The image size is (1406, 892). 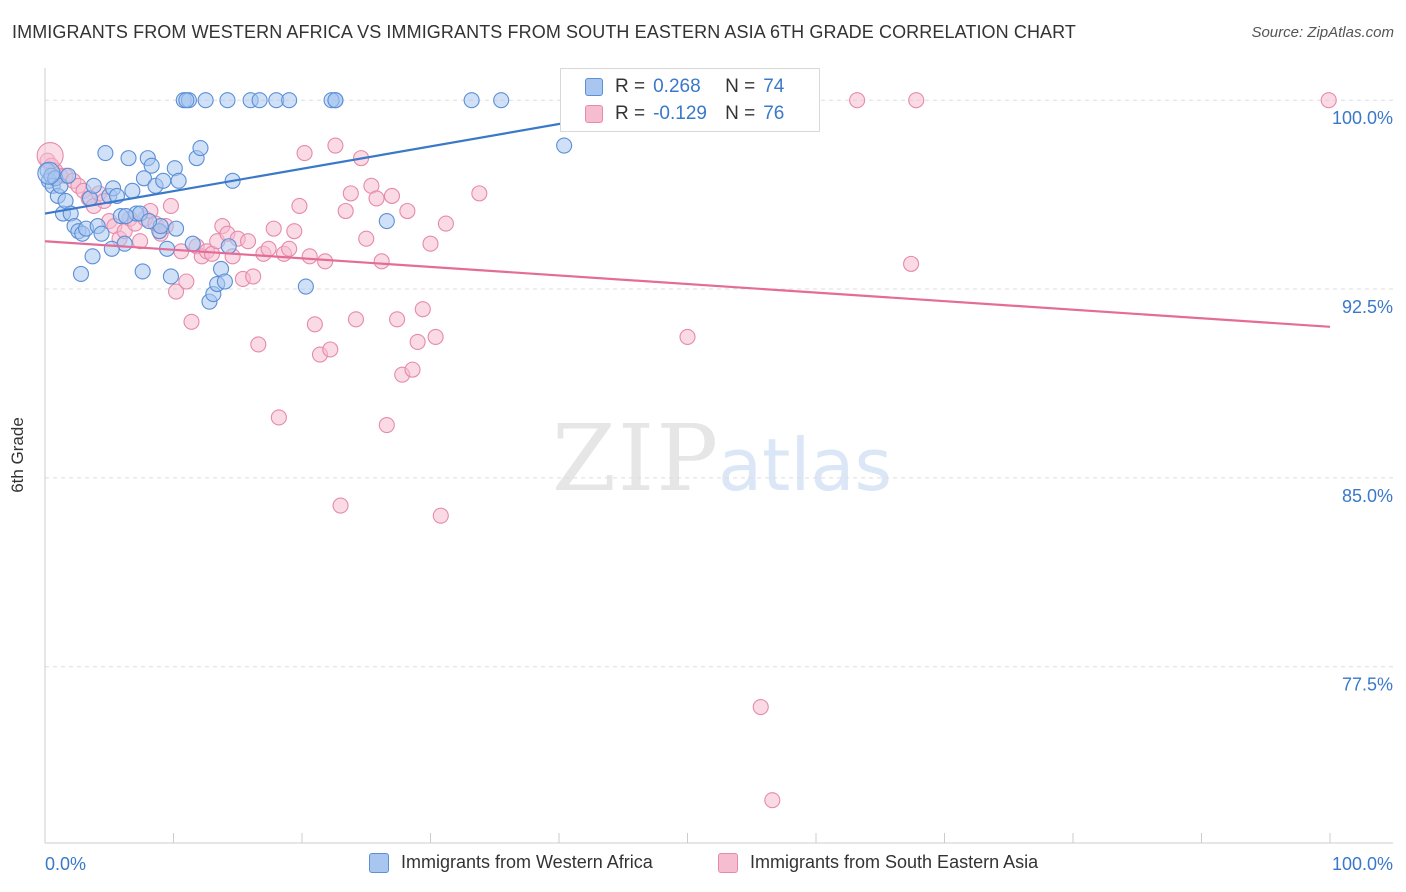 What do you see at coordinates (1322, 32) in the screenshot?
I see `source-note: Source: ZipAtlas.com` at bounding box center [1322, 32].